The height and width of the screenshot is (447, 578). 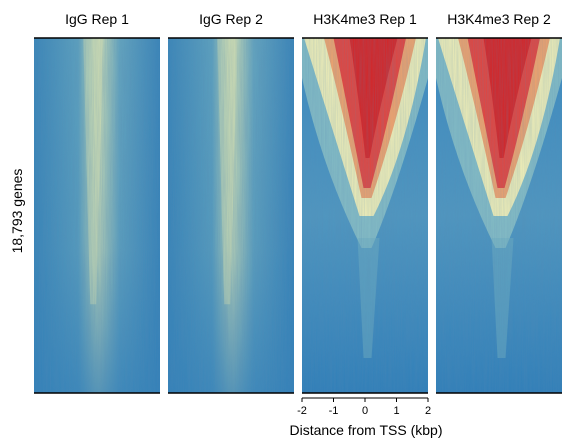 What do you see at coordinates (396, 411) in the screenshot?
I see `x-tick-label: 1` at bounding box center [396, 411].